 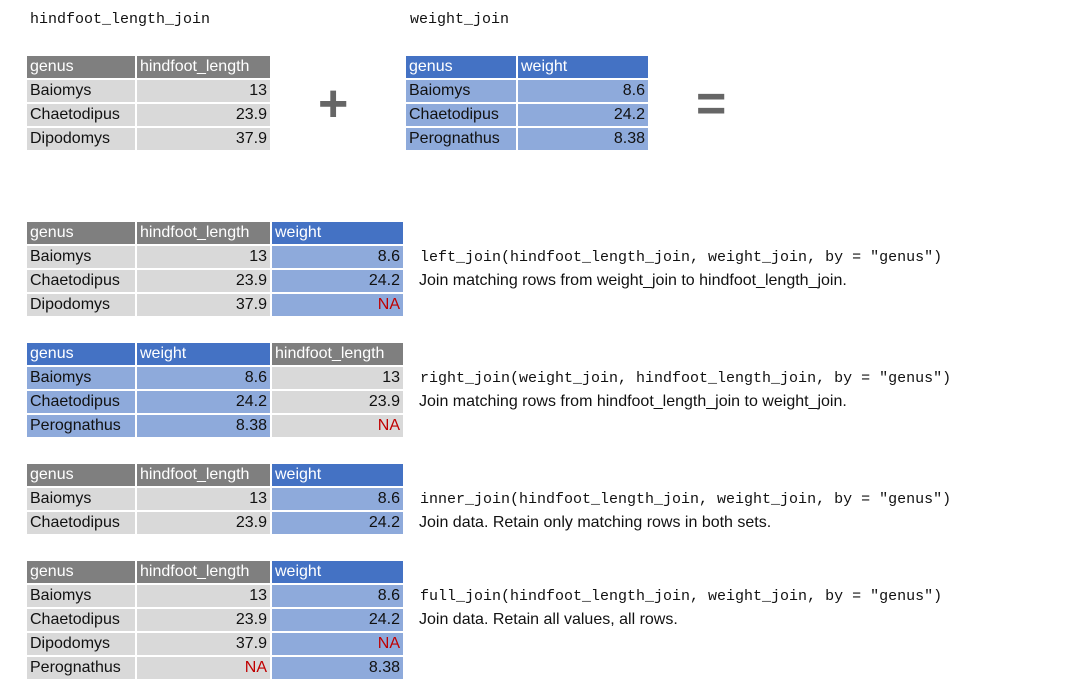 I want to click on table-row: Perognathus NA 8.38, so click(x=215, y=668).